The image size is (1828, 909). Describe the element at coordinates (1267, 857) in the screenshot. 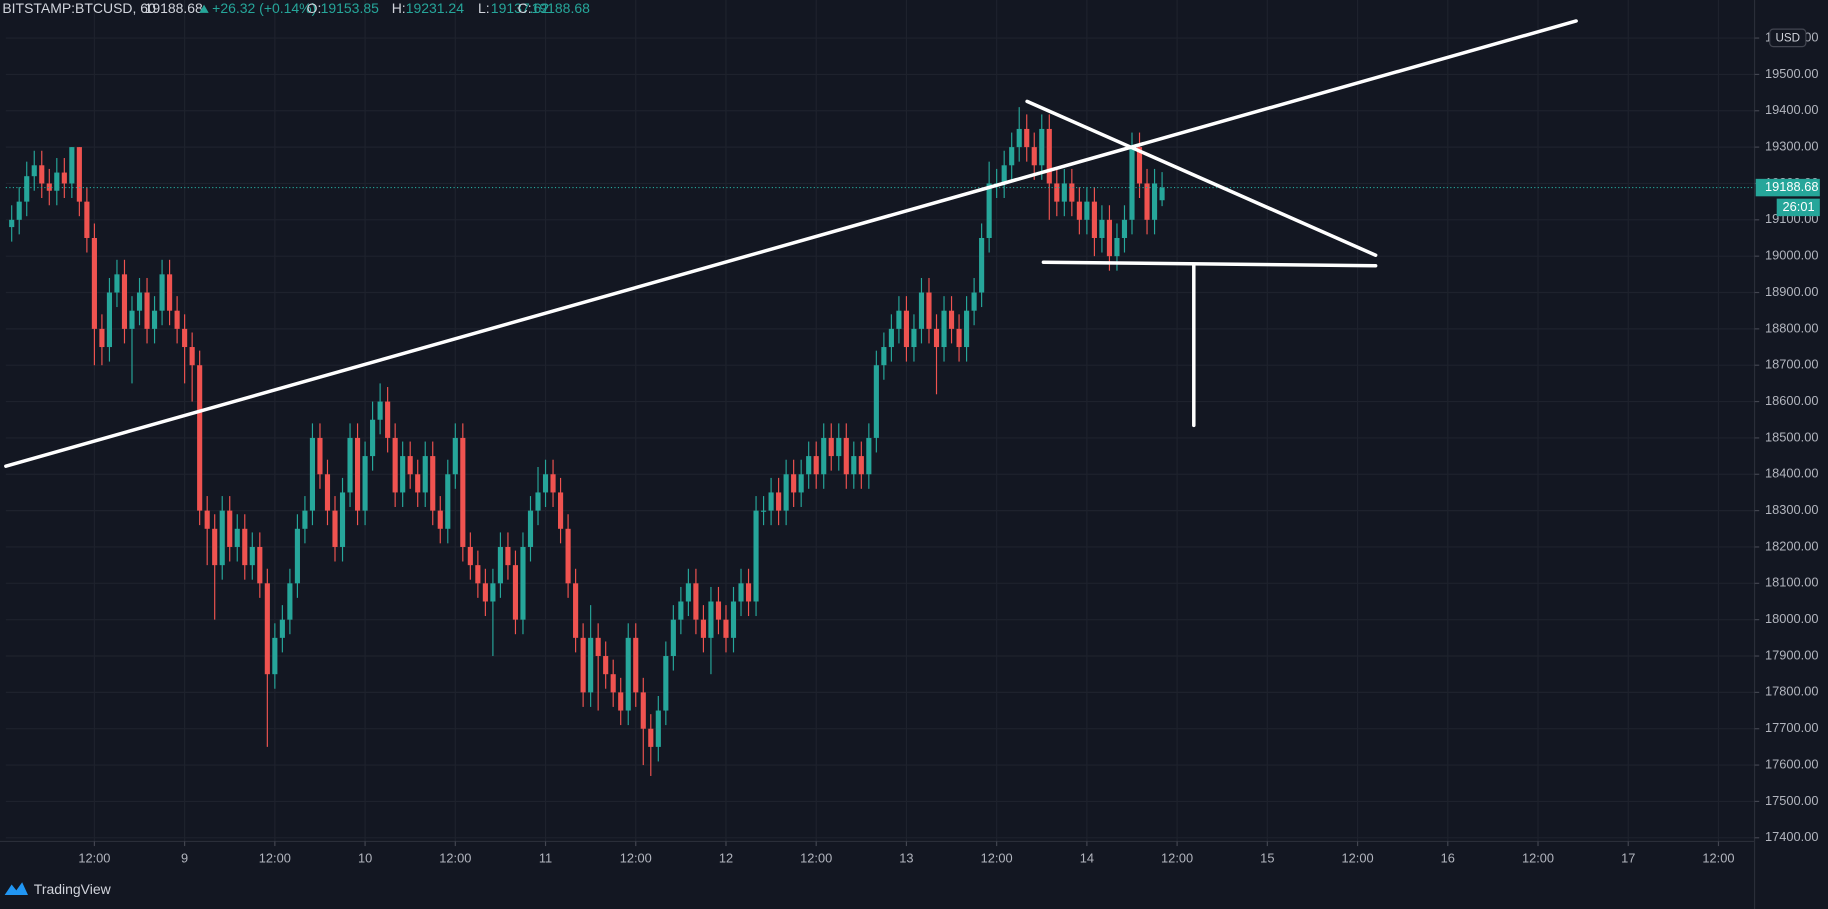

I see `x-tick-label: 15` at that location.